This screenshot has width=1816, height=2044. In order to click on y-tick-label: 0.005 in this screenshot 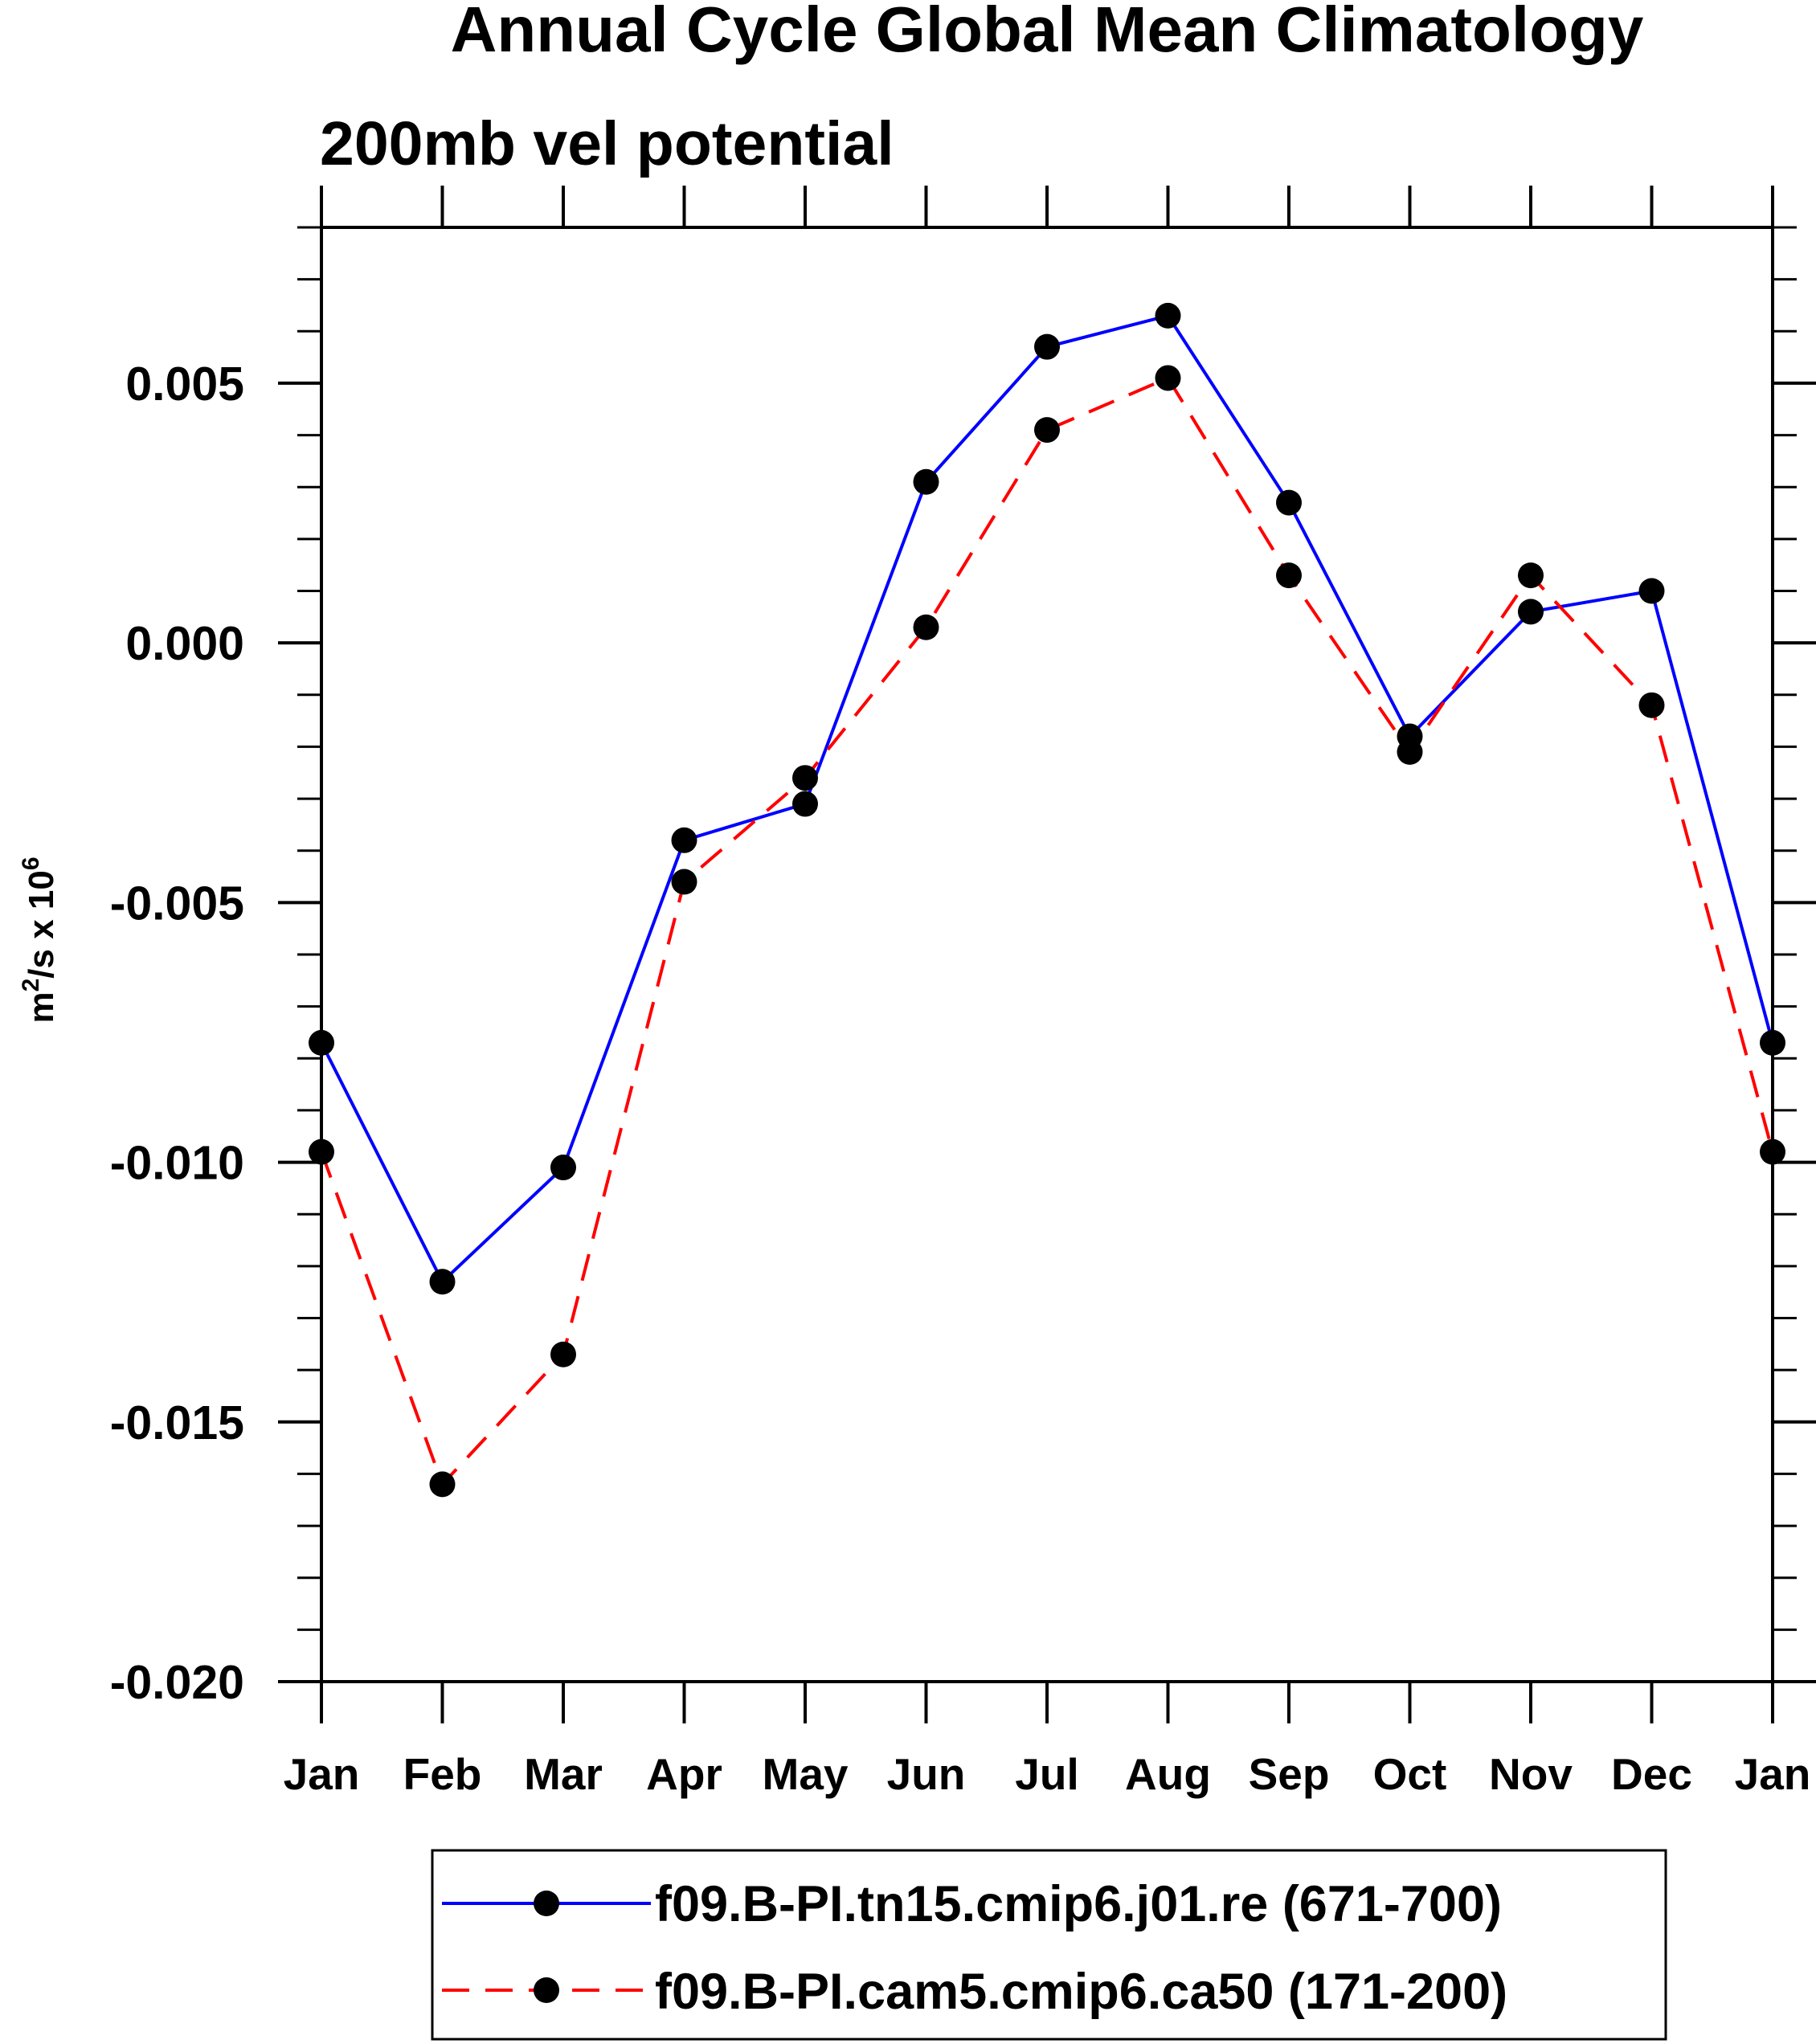, I will do `click(184, 384)`.